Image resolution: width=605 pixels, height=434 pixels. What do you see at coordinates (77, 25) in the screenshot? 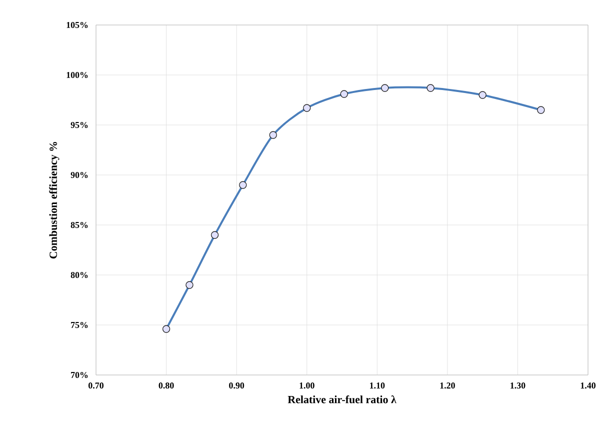
I see `y-tick-label: 105%` at bounding box center [77, 25].